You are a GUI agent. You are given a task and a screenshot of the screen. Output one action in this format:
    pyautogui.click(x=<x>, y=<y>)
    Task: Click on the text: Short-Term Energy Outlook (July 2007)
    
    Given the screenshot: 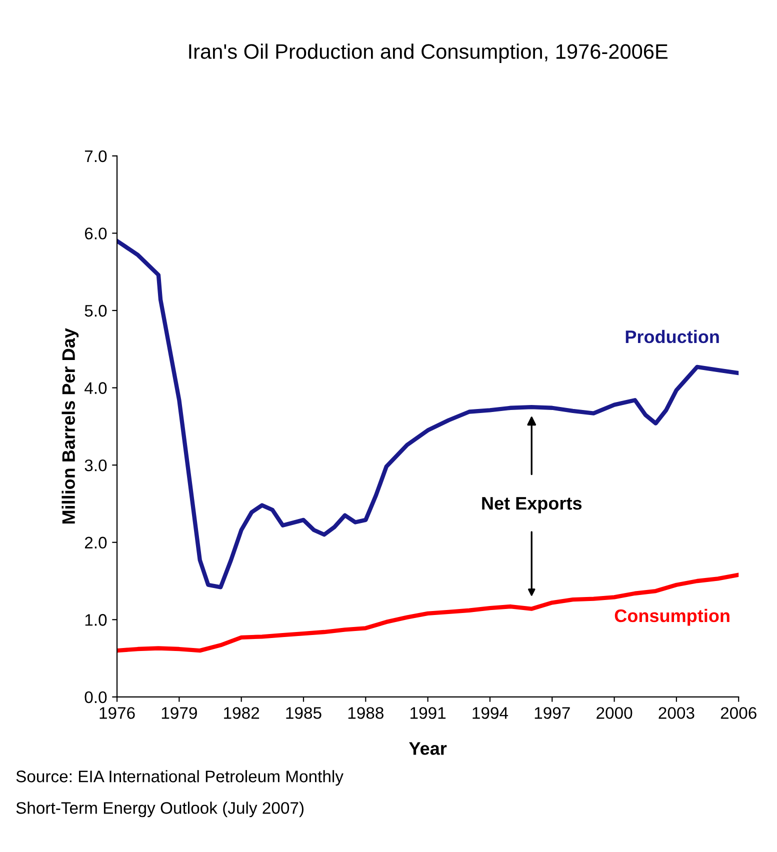 What is the action you would take?
    pyautogui.click(x=160, y=810)
    